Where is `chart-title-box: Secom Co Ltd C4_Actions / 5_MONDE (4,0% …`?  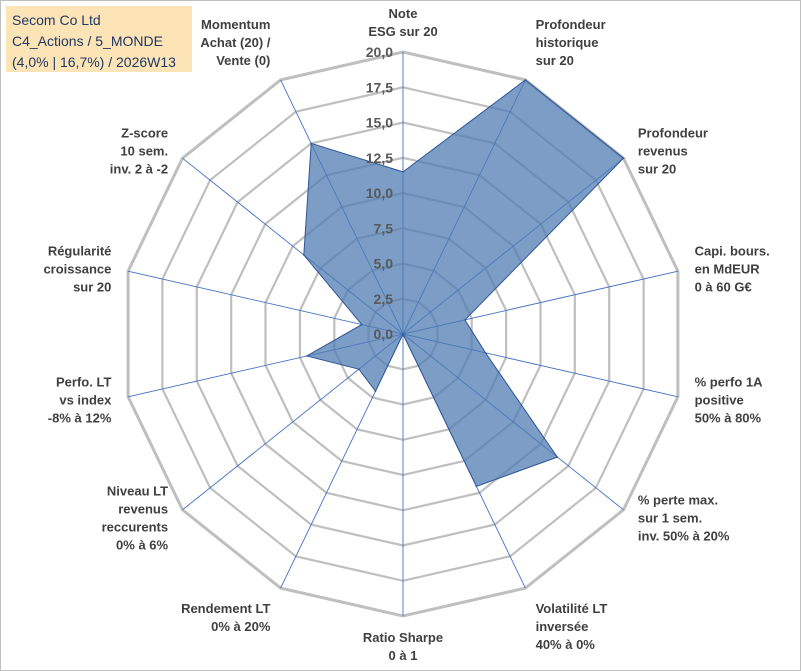 chart-title-box: Secom Co Ltd C4_Actions / 5_MONDE (4,0% … is located at coordinates (99, 39).